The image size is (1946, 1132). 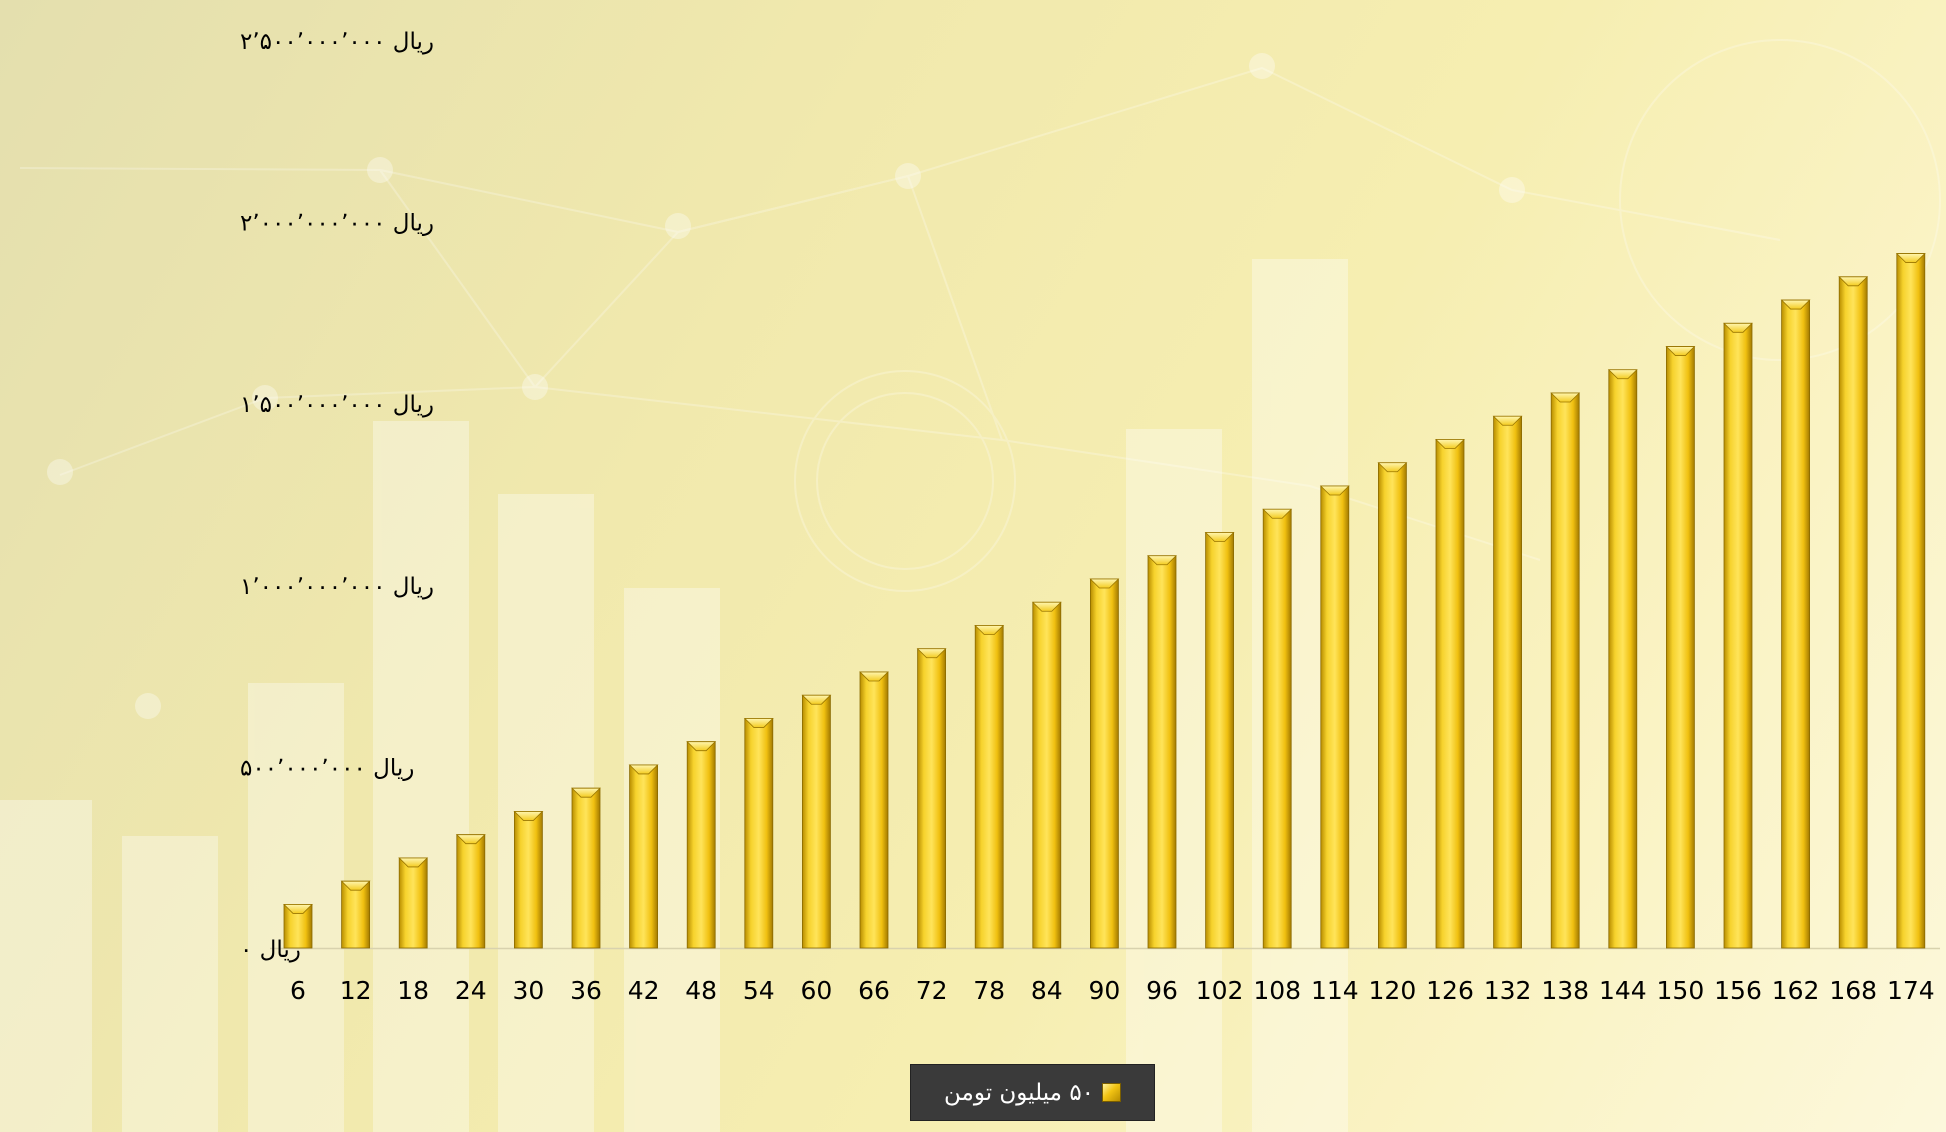 I want to click on x-tick-label: 108, so click(x=1277, y=990).